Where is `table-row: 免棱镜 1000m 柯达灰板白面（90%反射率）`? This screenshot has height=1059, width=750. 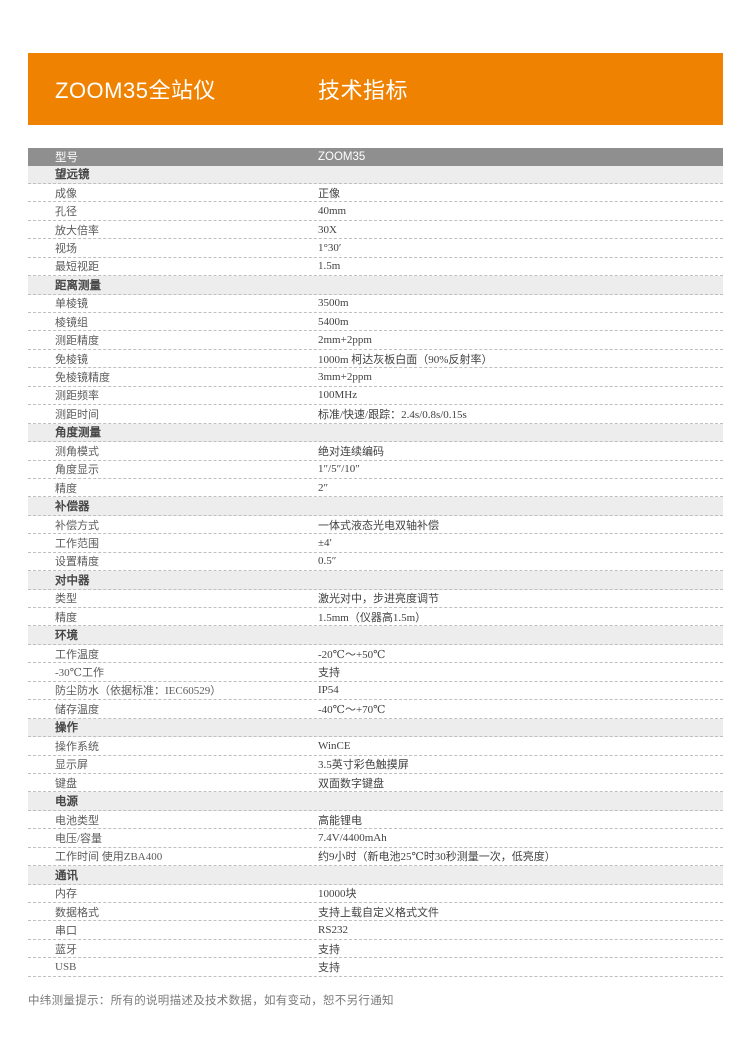 table-row: 免棱镜 1000m 柯达灰板白面（90%反射率） is located at coordinates (375, 359).